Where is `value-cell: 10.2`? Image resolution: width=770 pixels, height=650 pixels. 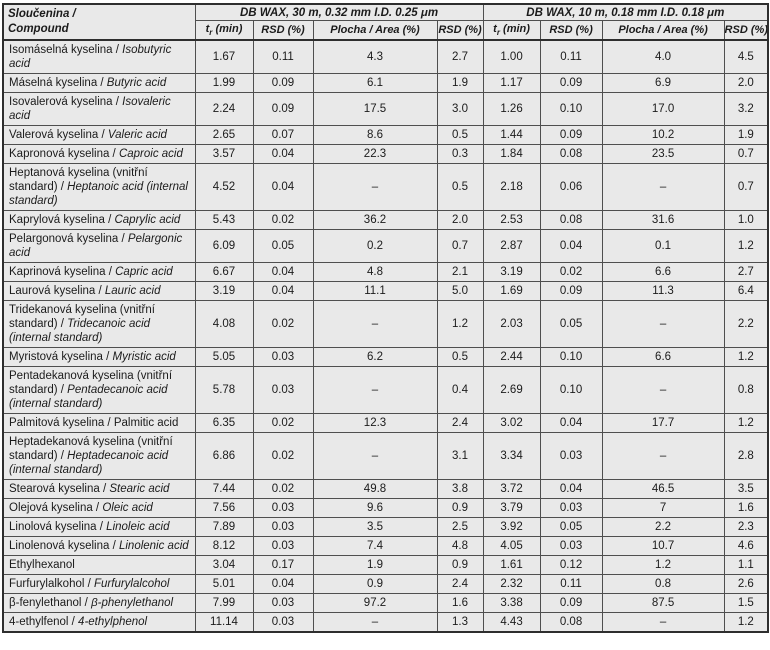
value-cell: 10.2 is located at coordinates (663, 134).